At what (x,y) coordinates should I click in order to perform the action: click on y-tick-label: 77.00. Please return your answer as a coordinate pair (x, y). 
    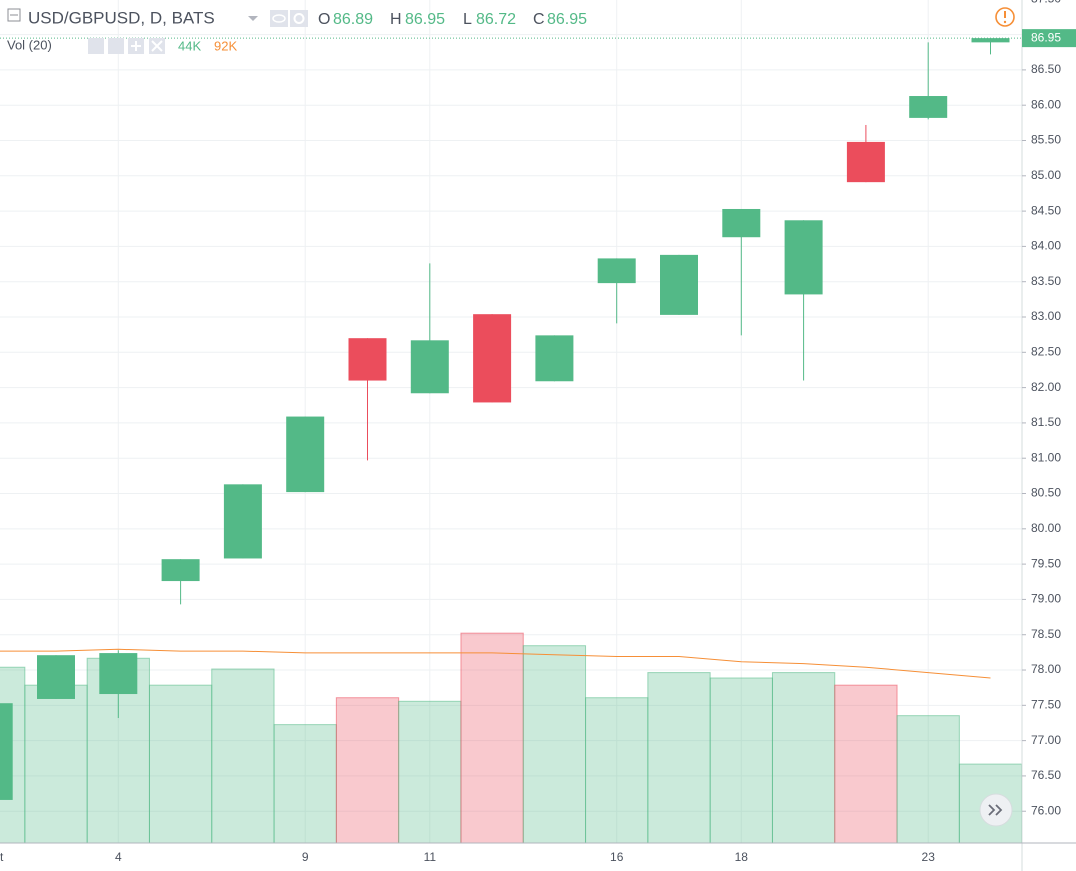
    Looking at the image, I should click on (1046, 740).